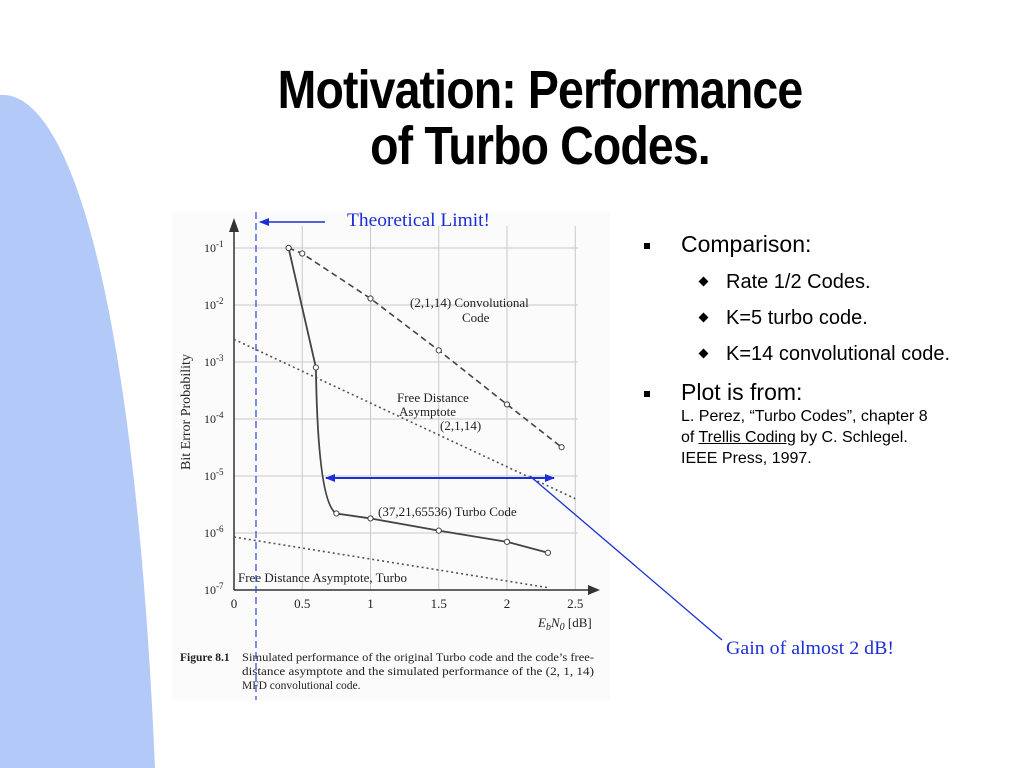 The height and width of the screenshot is (768, 1024). I want to click on y-tick-exponent: -5, so click(220, 472).